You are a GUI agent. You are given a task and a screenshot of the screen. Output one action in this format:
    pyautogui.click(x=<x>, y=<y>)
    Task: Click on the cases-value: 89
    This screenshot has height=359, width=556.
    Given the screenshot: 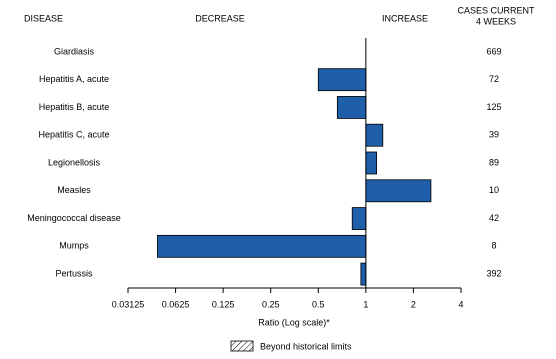 What is the action you would take?
    pyautogui.click(x=494, y=162)
    